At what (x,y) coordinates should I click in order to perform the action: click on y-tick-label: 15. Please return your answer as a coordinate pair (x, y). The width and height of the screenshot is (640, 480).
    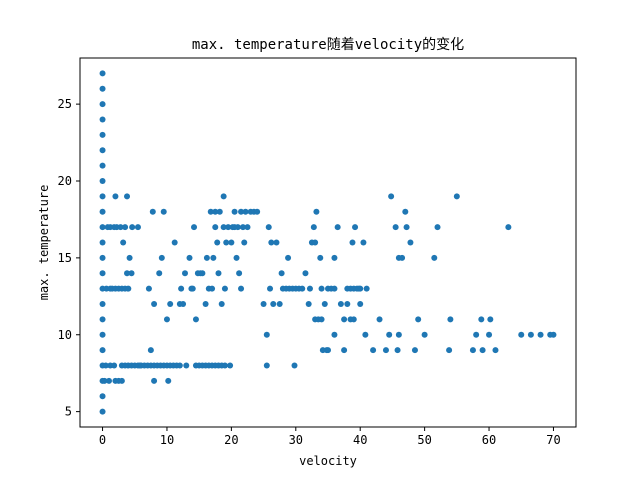
    Looking at the image, I should click on (65, 258).